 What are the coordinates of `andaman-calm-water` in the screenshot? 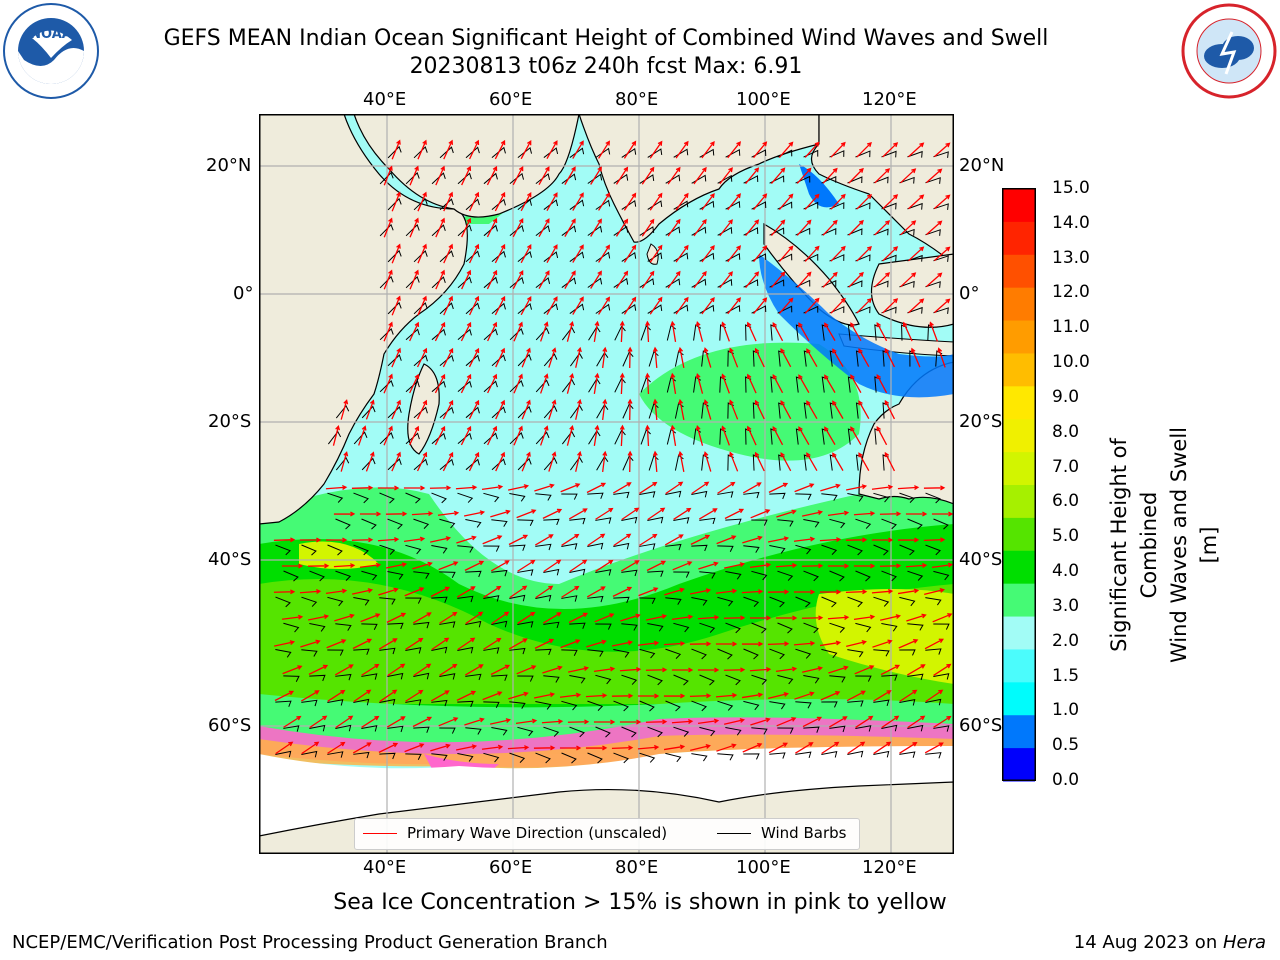 It's located at (819, 186).